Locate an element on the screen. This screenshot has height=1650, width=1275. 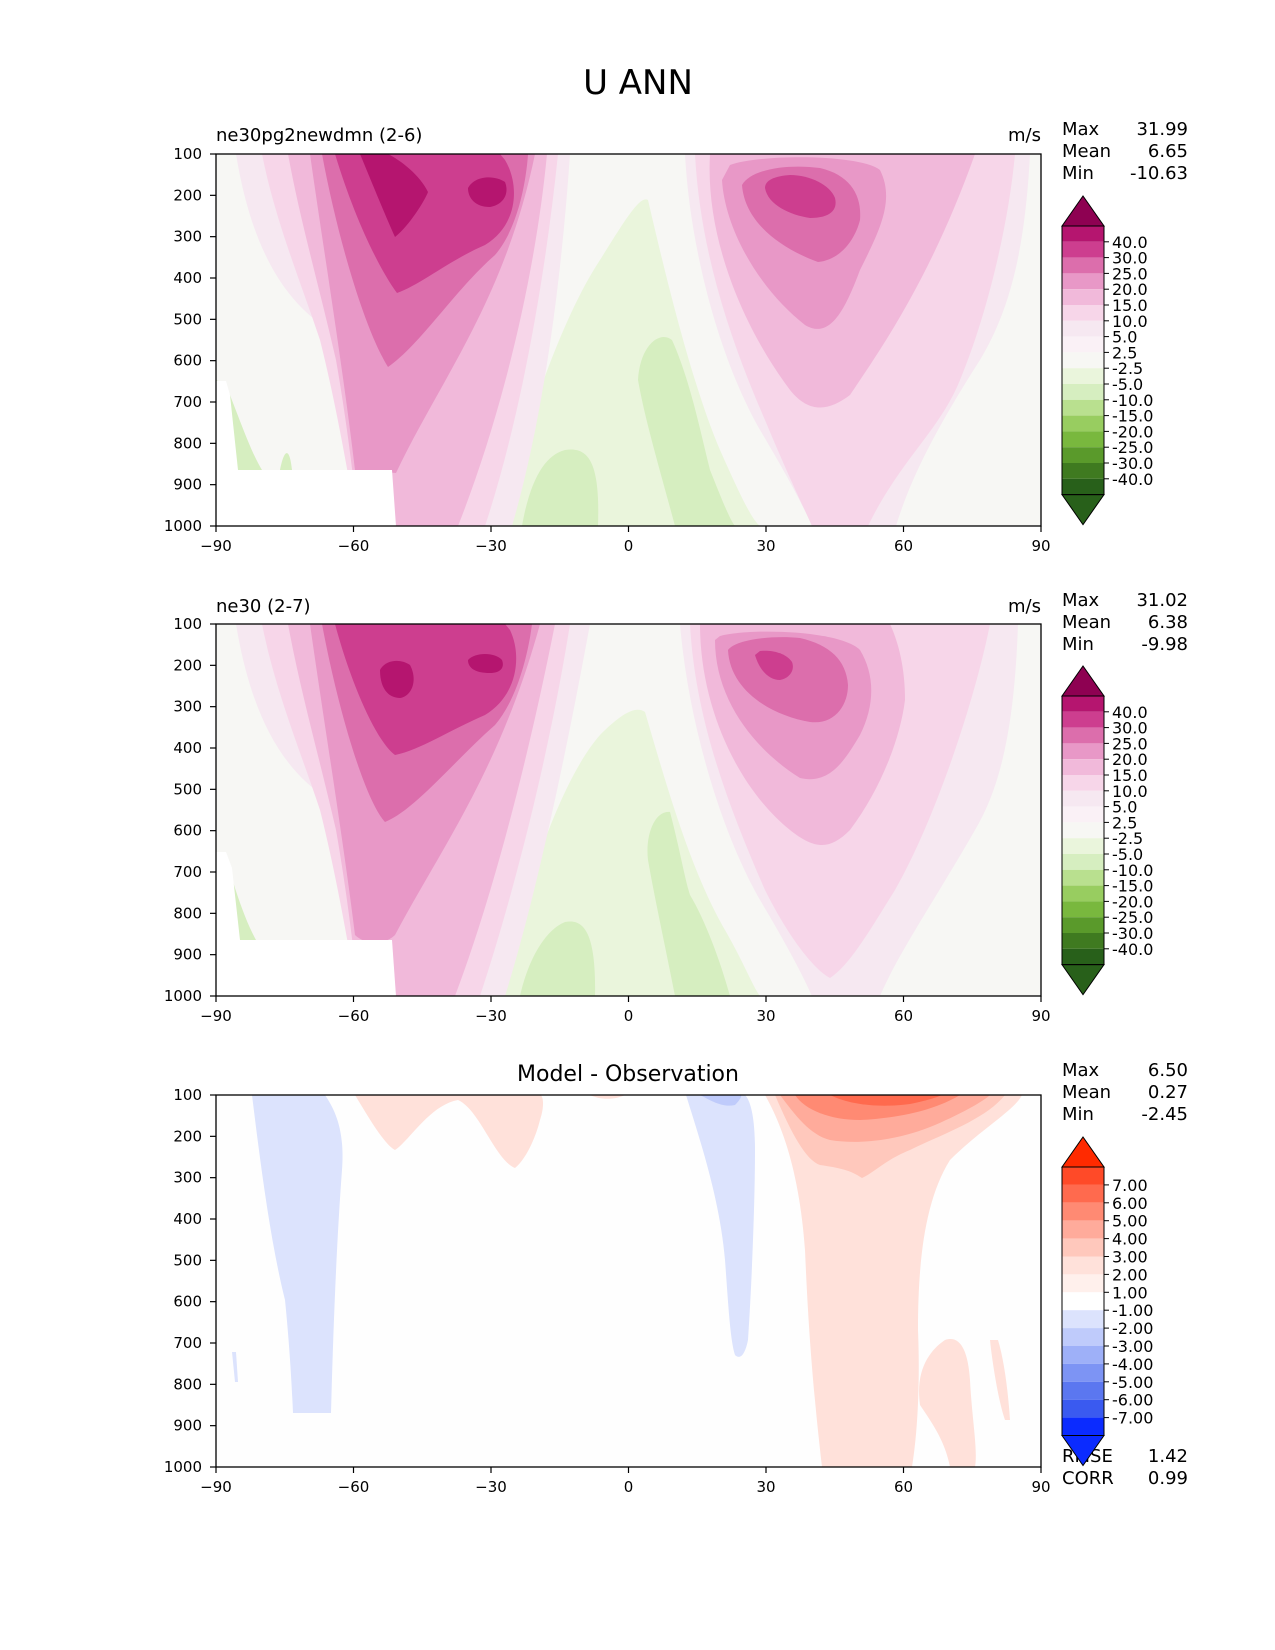
diff-pos-sh-a is located at coordinates (449, 1131).